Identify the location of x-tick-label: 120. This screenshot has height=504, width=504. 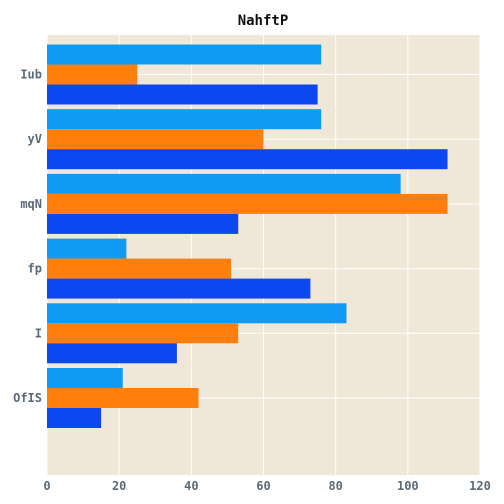
(480, 486).